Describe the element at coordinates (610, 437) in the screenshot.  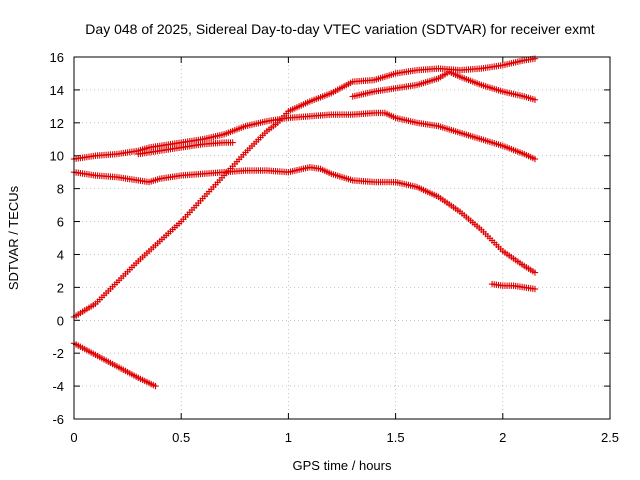
I see `x-tick-label: 2.5` at that location.